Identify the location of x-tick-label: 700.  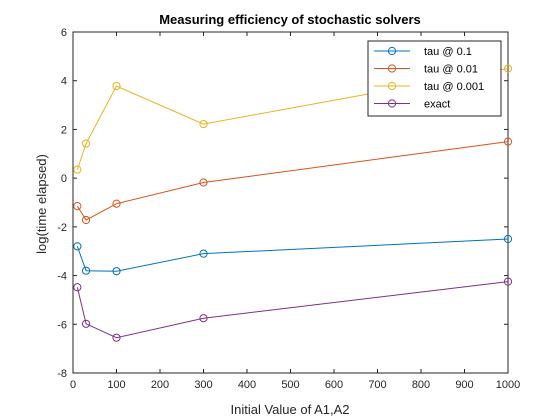
(377, 385).